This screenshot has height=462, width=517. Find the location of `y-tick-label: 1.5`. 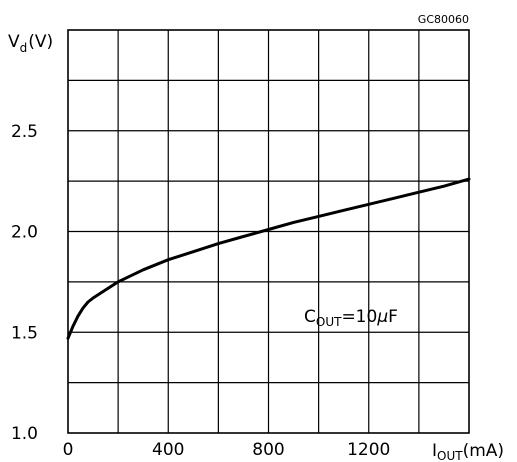

y-tick-label: 1.5 is located at coordinates (24, 333).